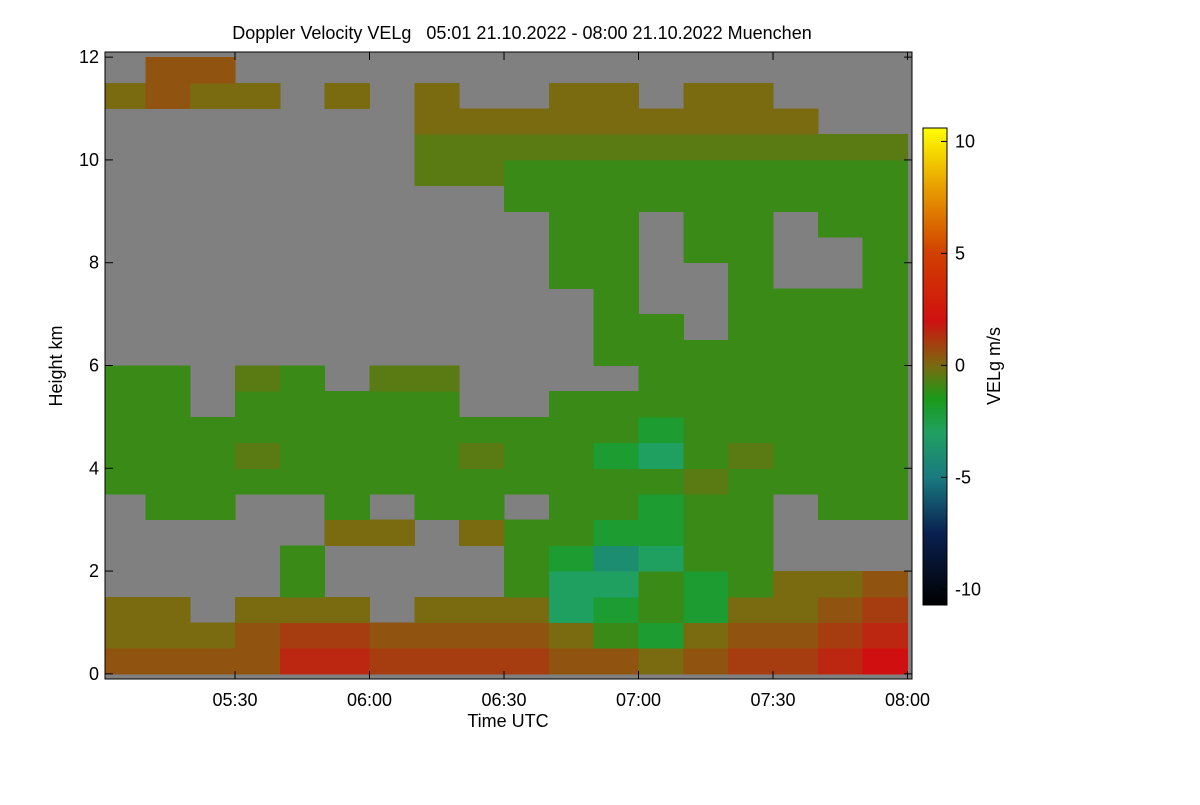 The image size is (1200, 805). What do you see at coordinates (56, 365) in the screenshot?
I see `y-axis-label: Height km` at bounding box center [56, 365].